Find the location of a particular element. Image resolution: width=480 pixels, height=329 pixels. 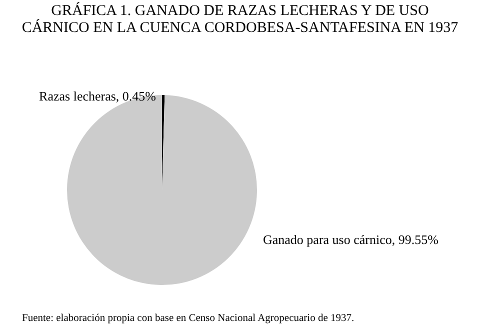

source-note: Fuente: elaboración propia con base en Censo Nacional Agropecuario de 1937. is located at coordinates (188, 318).